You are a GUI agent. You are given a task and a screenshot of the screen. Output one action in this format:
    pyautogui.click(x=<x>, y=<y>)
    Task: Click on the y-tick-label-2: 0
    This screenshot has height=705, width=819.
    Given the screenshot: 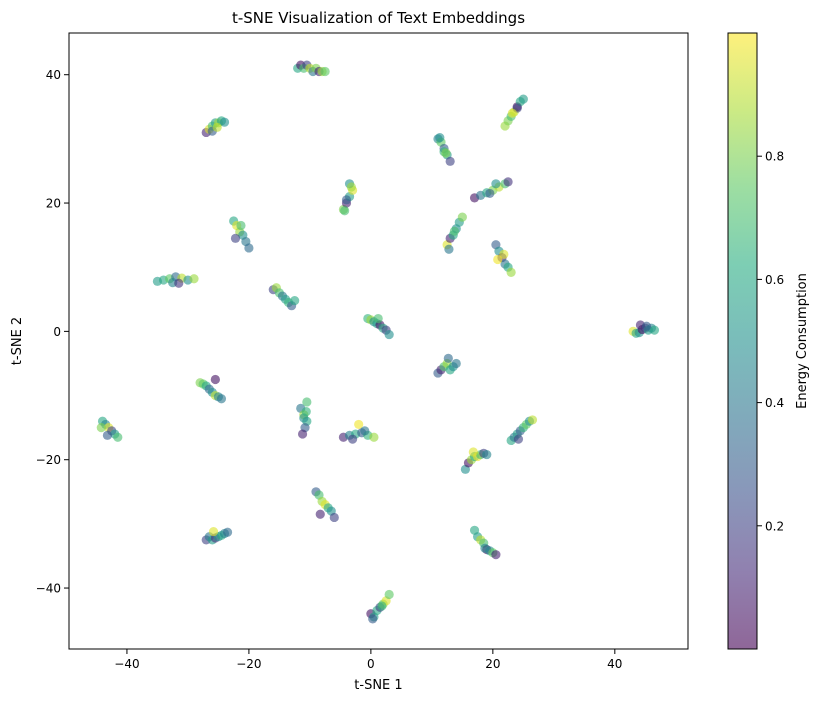 What is the action you would take?
    pyautogui.click(x=57, y=332)
    